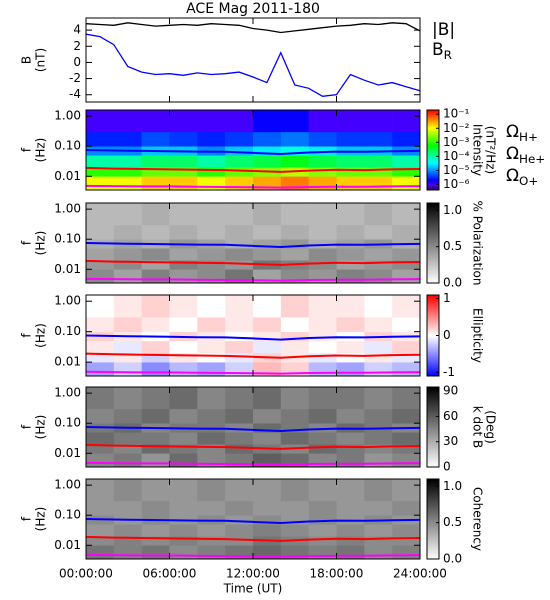  Describe the element at coordinates (67, 331) in the screenshot. I see `y-tick-label: 0.10` at that location.